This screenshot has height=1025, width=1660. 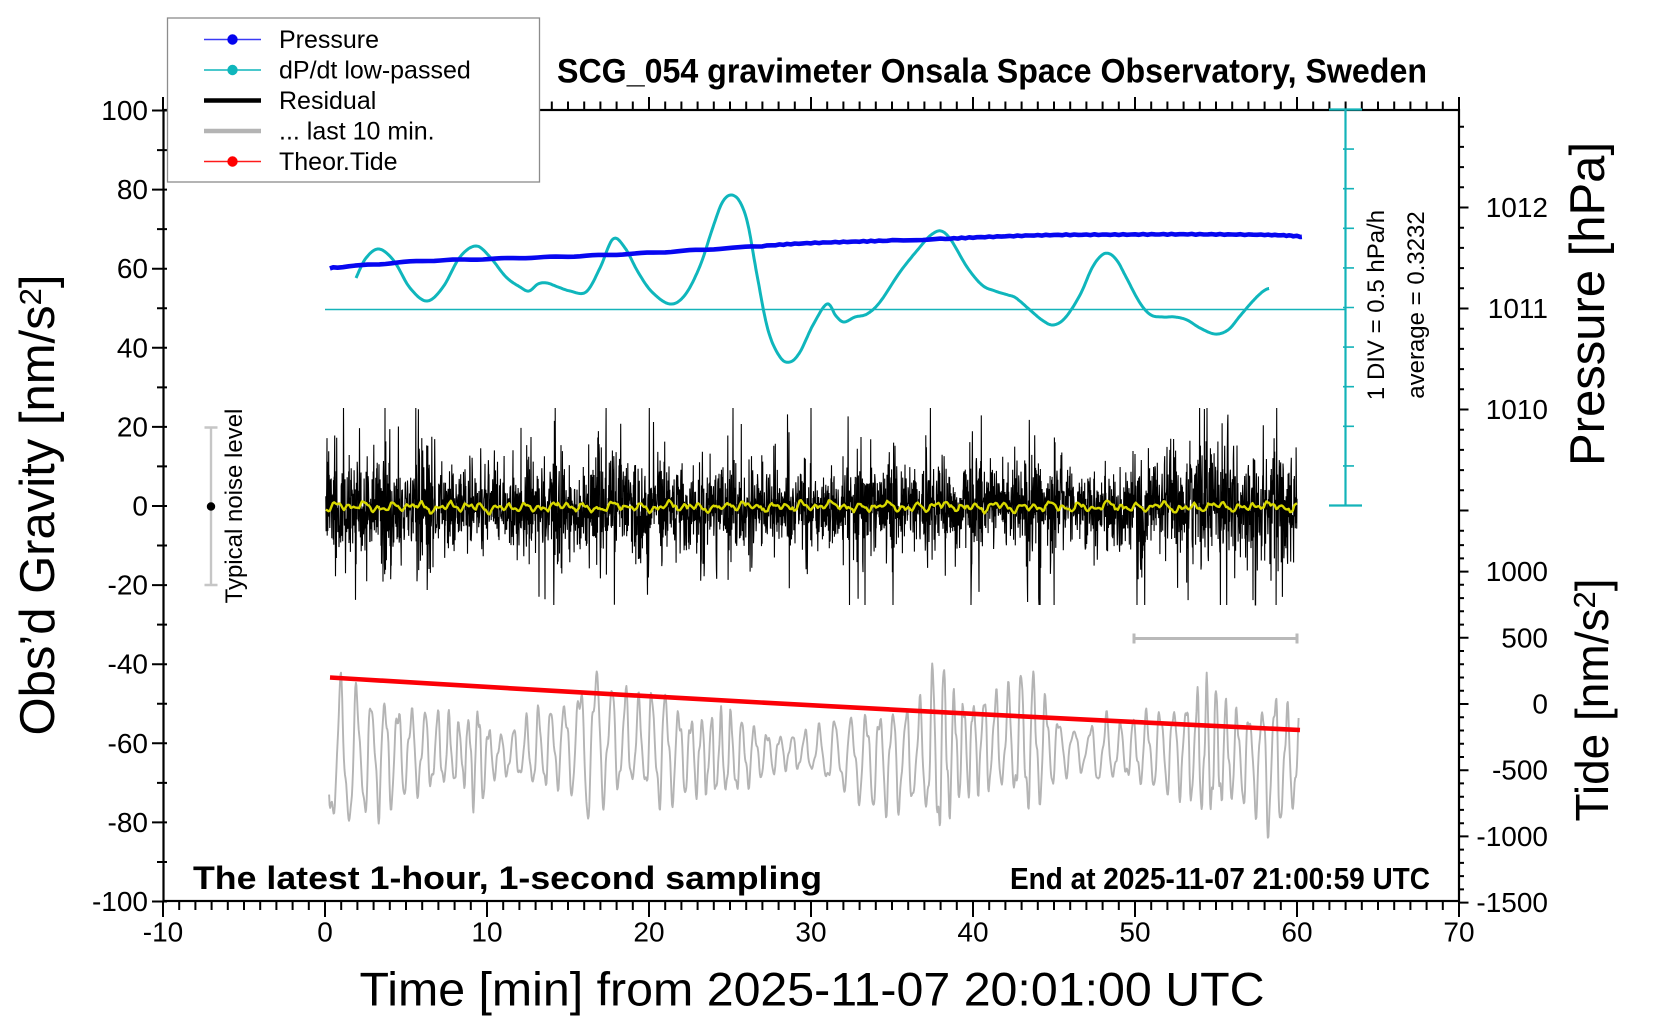 I want to click on svg-text: Obs’d Gravity [nm/s2], so click(x=38, y=504).